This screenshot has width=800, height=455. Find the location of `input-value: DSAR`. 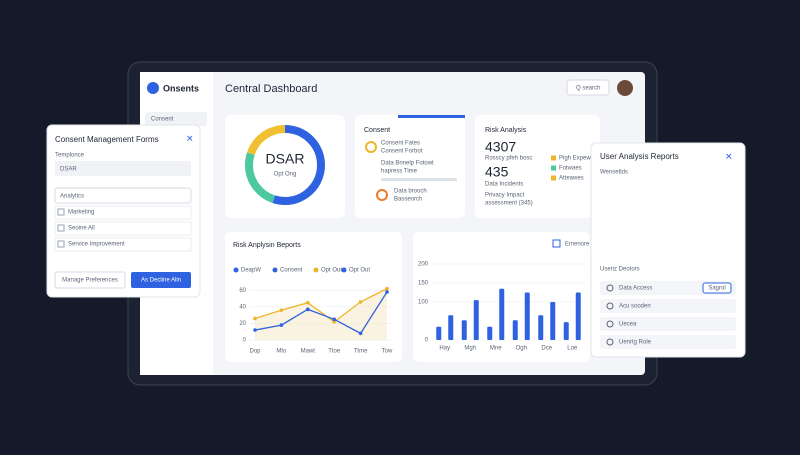

input-value: DSAR is located at coordinates (68, 170).